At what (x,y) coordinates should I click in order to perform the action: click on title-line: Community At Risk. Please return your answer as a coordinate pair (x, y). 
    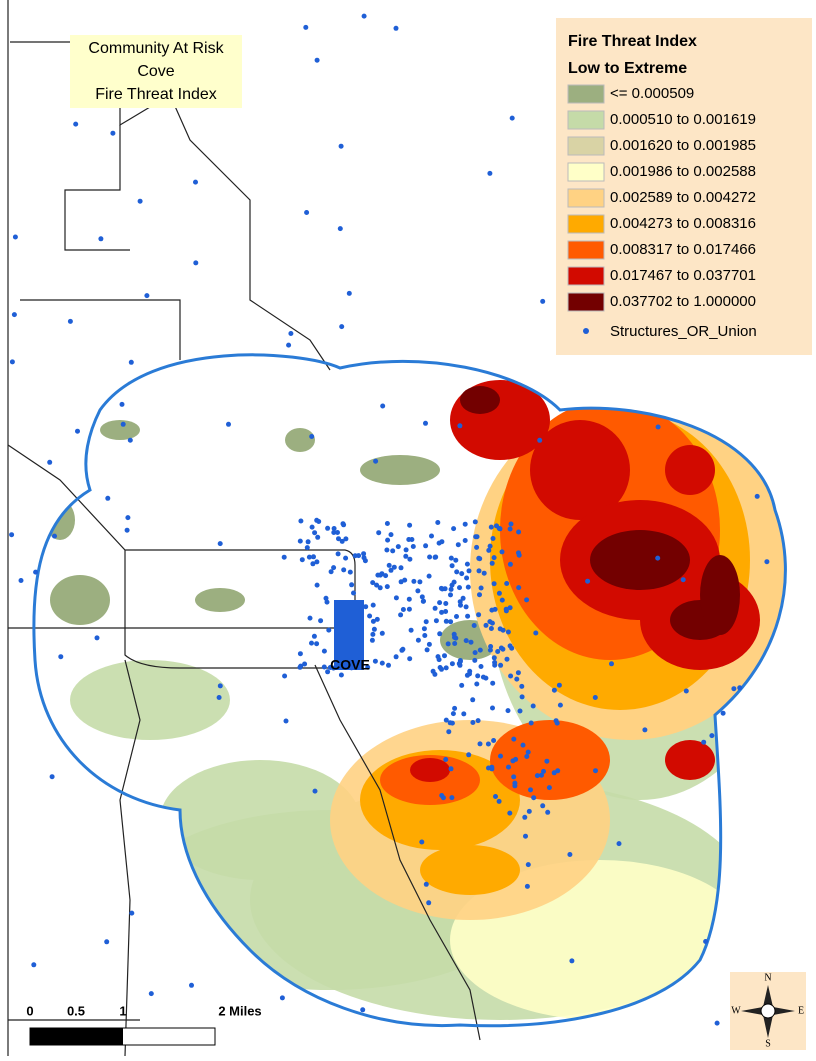
    Looking at the image, I should click on (156, 48).